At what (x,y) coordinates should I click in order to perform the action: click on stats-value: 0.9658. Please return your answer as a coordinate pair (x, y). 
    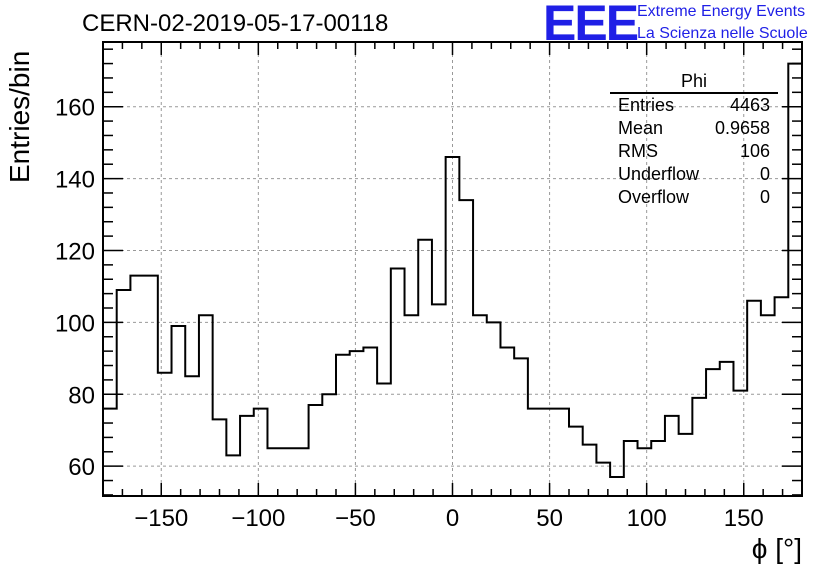
    Looking at the image, I should click on (742, 128).